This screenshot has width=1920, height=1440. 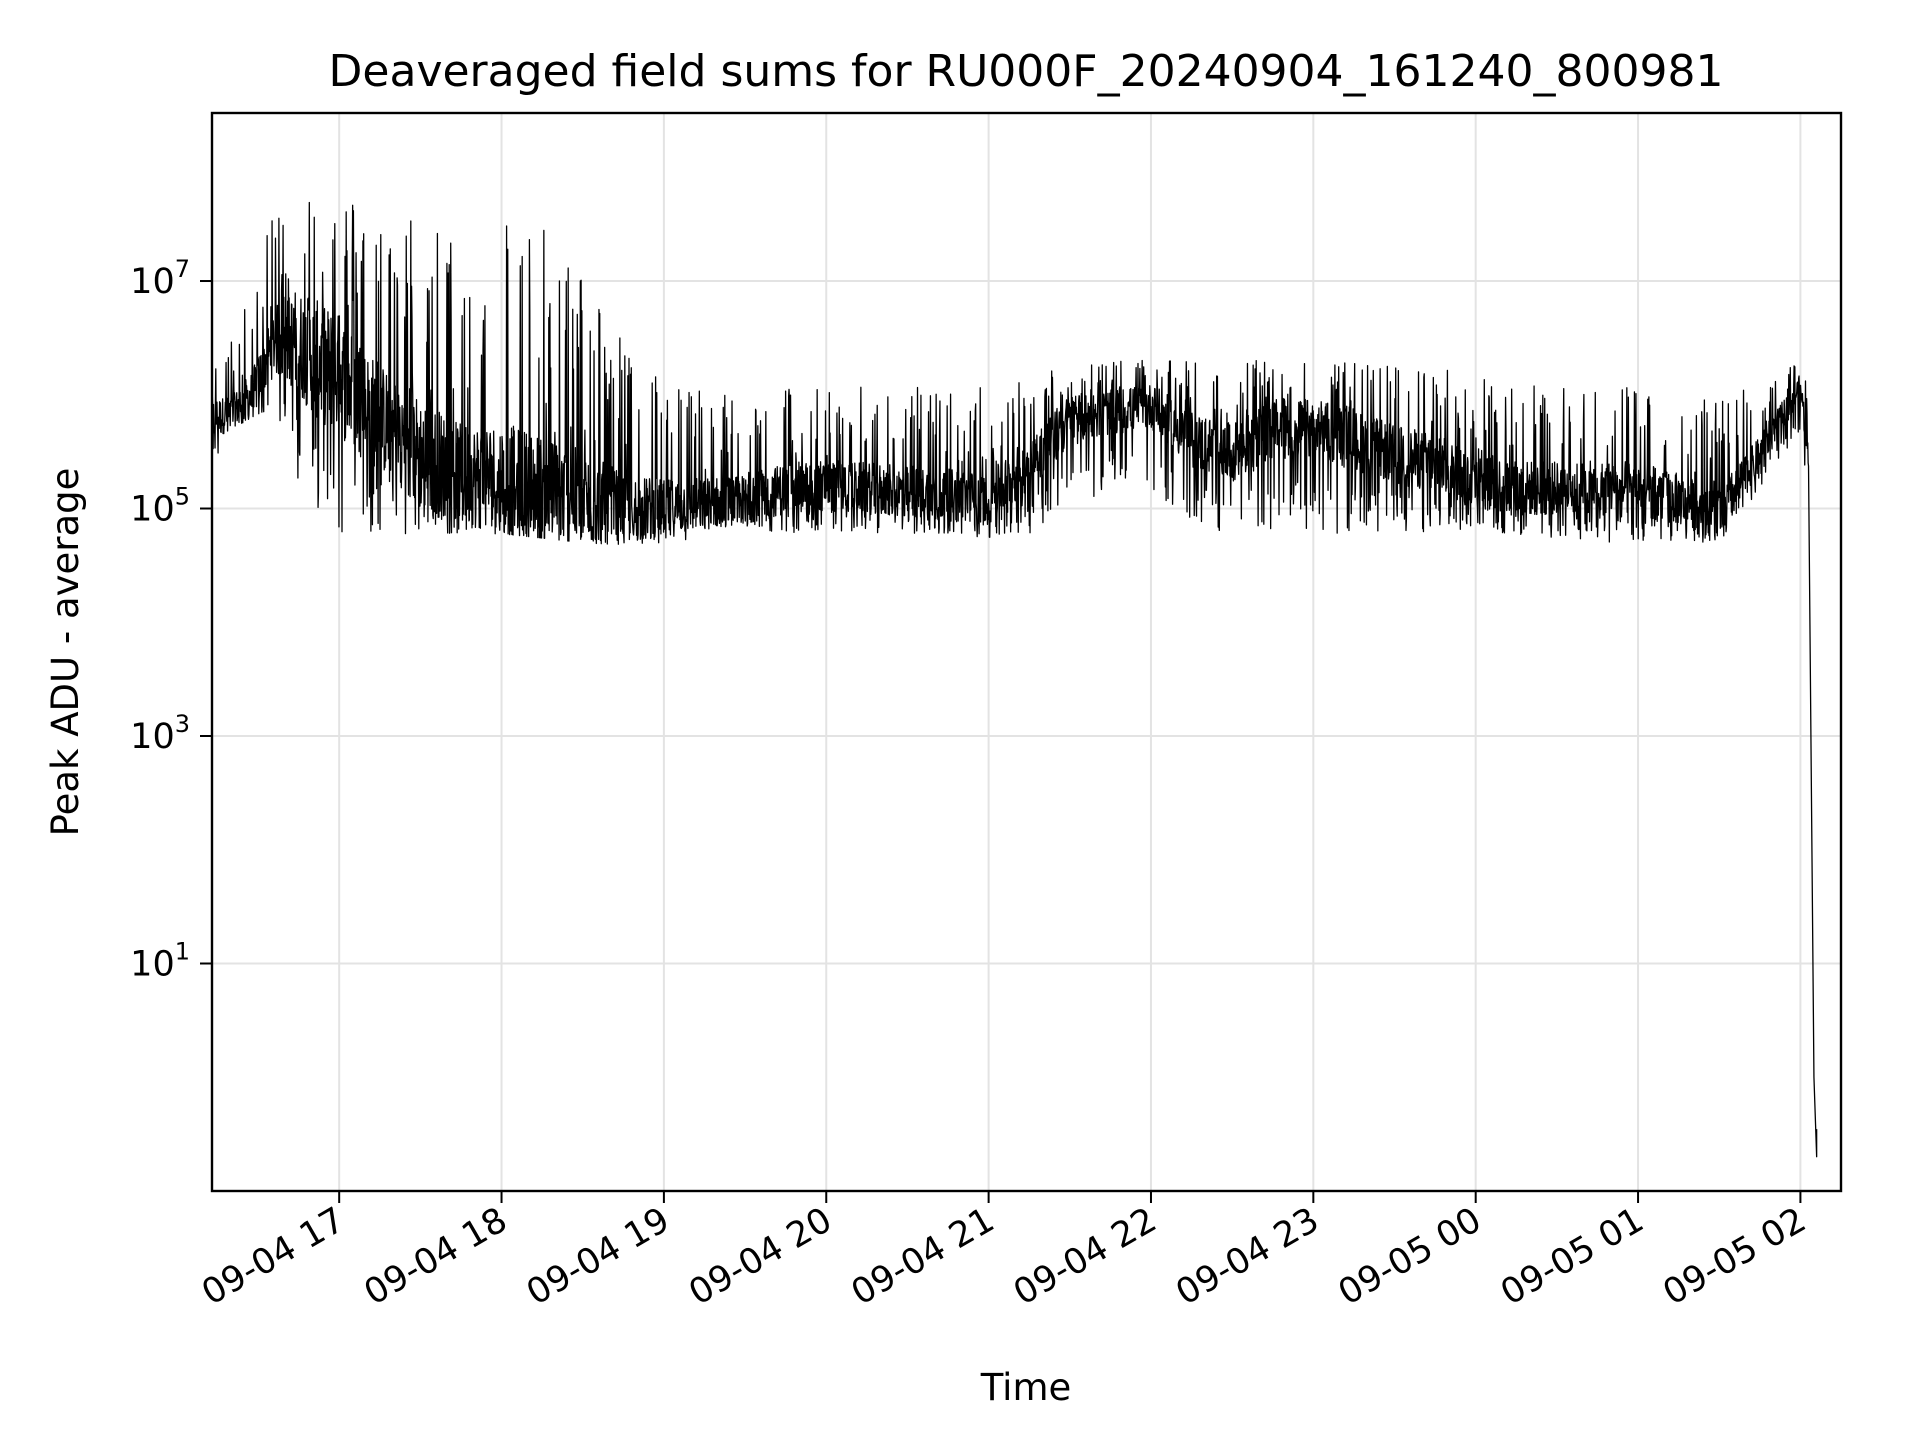 I want to click on y-tick-label: 10⁵, so click(x=160, y=506).